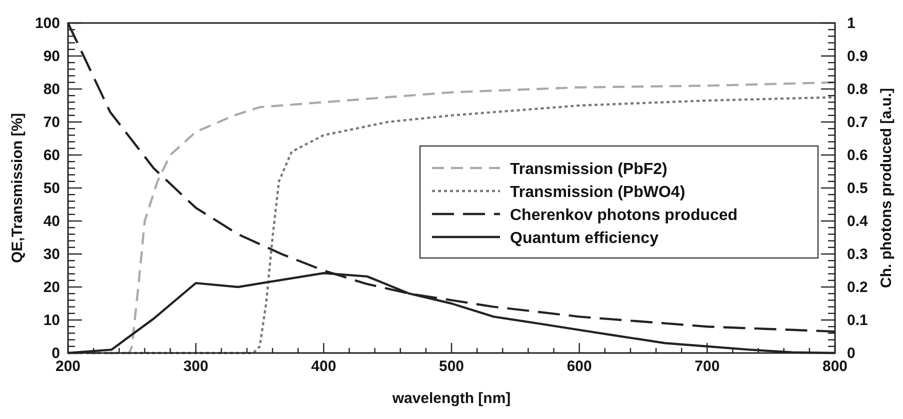 The height and width of the screenshot is (419, 903). What do you see at coordinates (51, 188) in the screenshot?
I see `y-tick-label: 50` at bounding box center [51, 188].